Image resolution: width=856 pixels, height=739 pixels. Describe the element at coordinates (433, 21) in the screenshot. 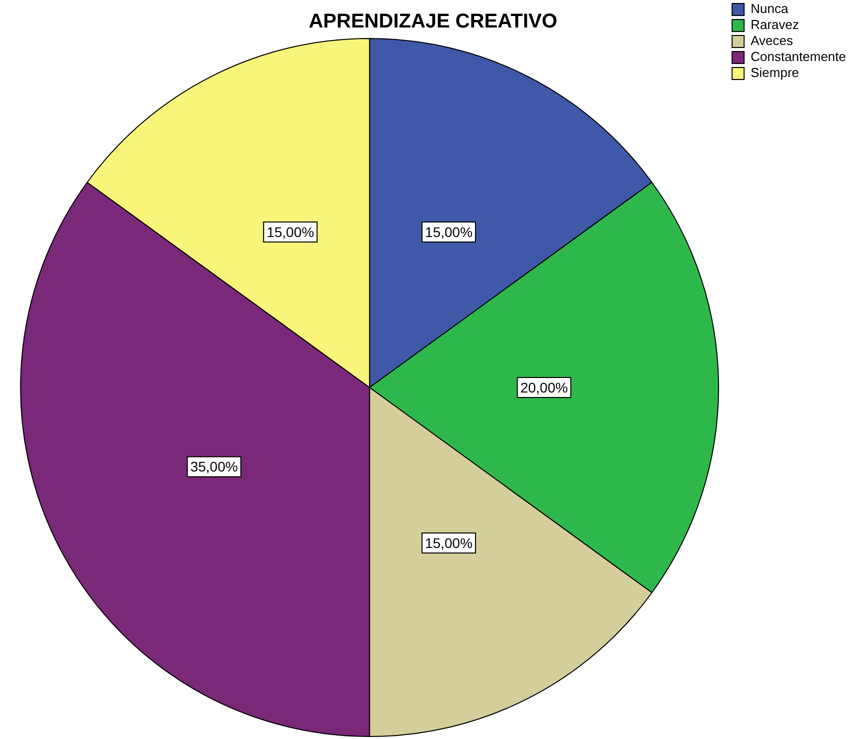

I see `chart-title: APRENDIZAJE CREATIVO` at that location.